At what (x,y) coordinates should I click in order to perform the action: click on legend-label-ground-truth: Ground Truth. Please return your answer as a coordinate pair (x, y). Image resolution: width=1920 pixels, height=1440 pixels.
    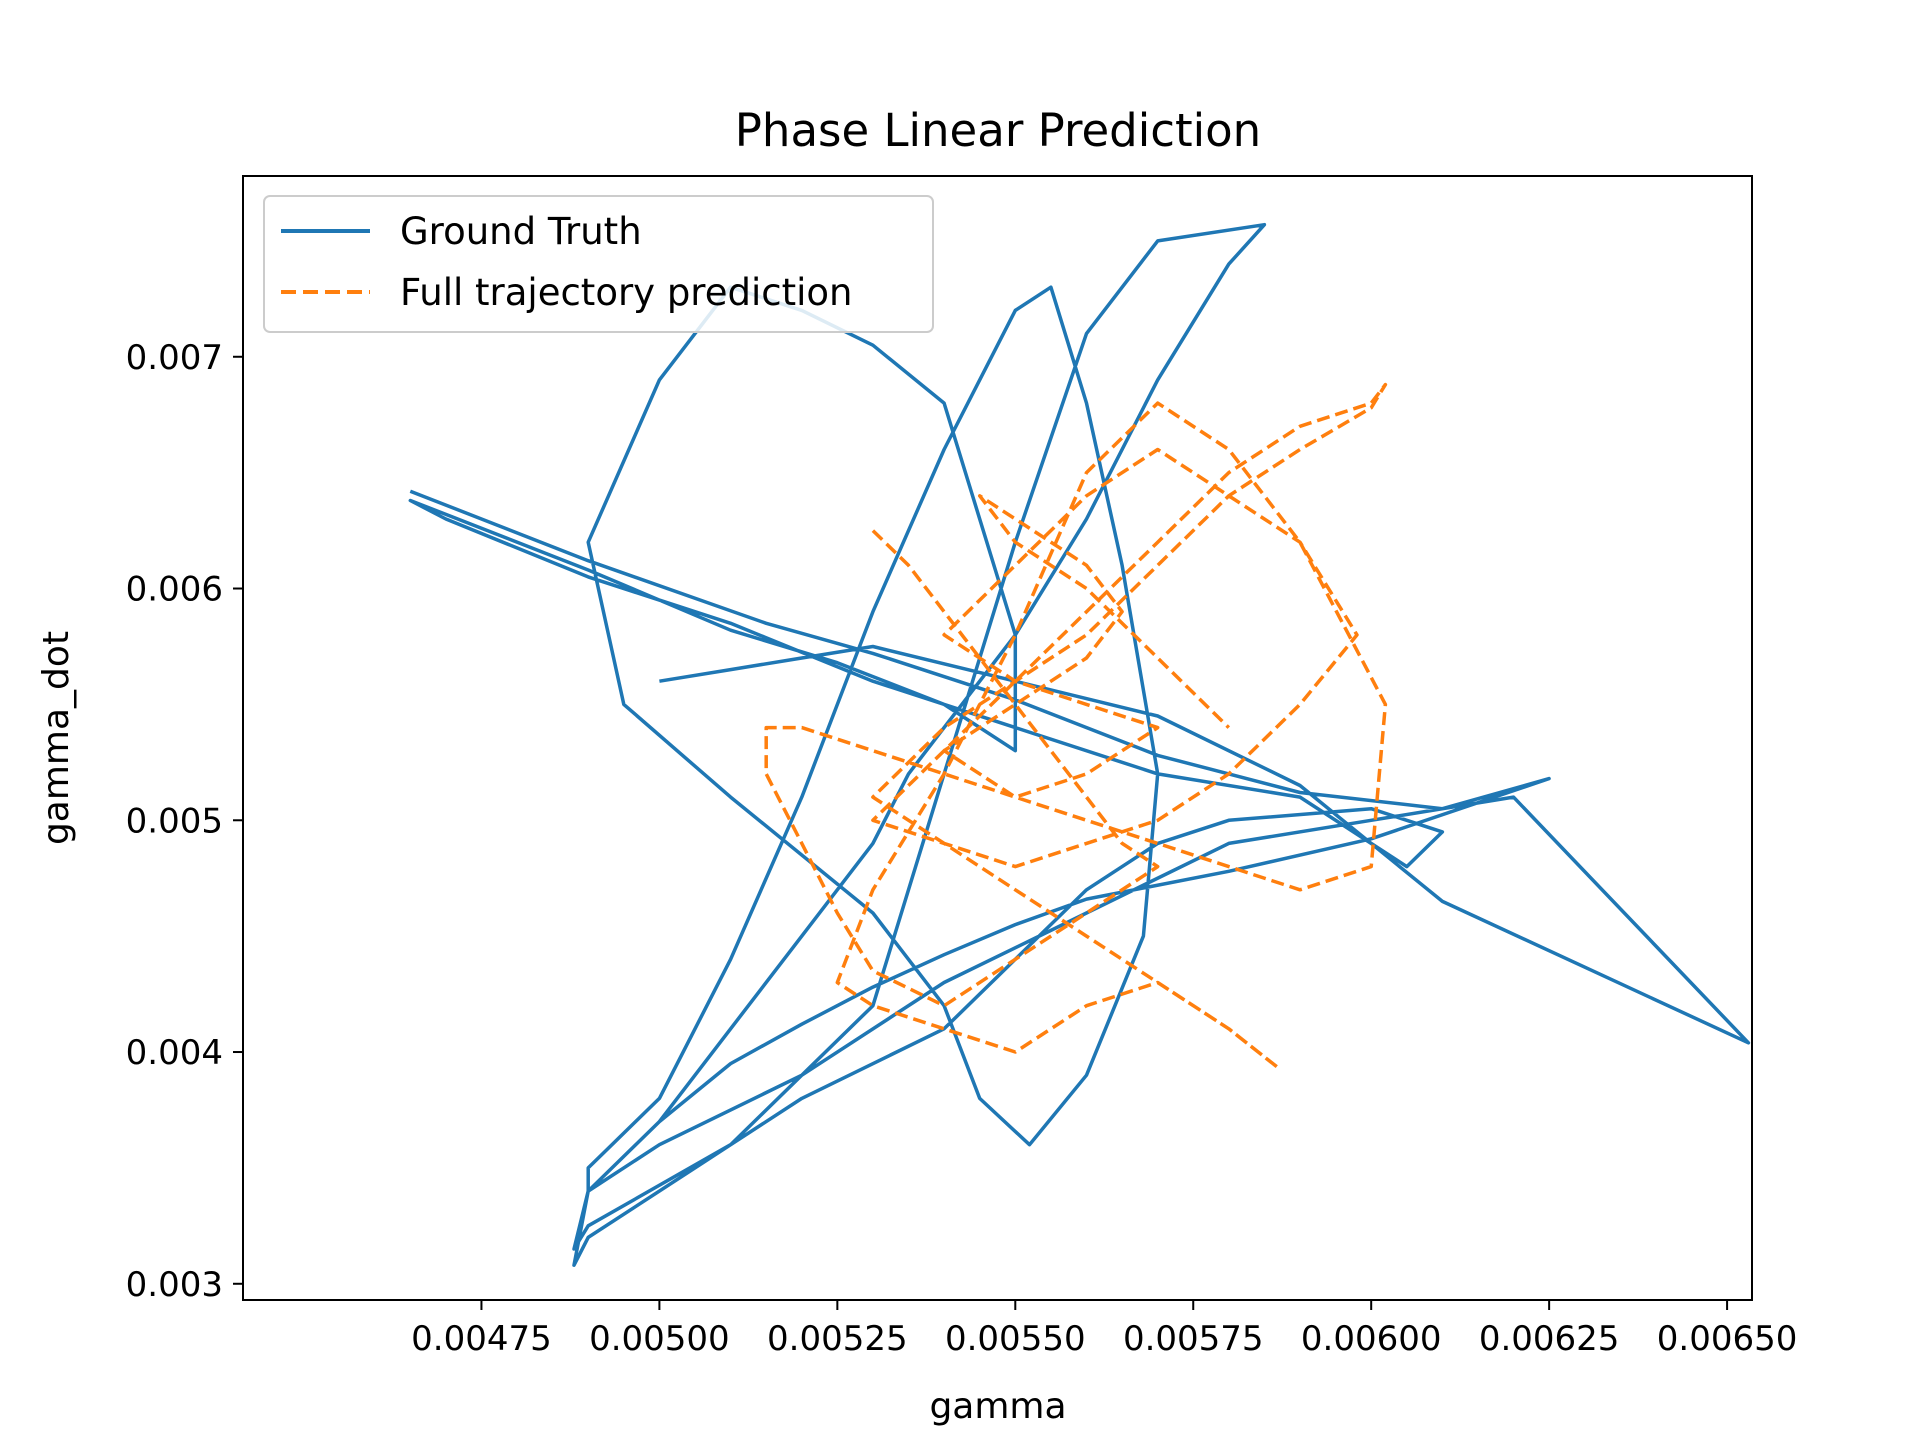
    Looking at the image, I should click on (521, 231).